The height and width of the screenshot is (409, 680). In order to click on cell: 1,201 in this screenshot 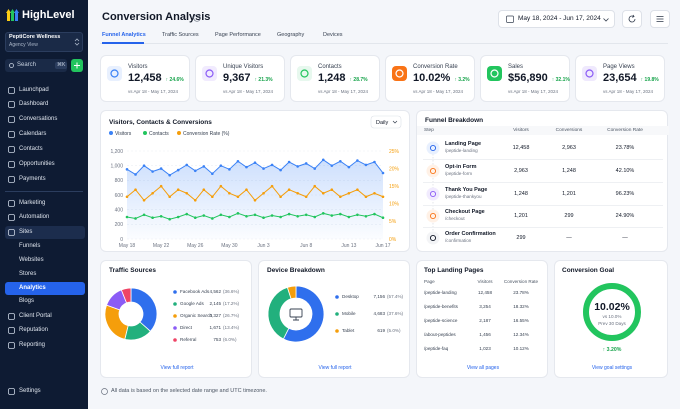, I will do `click(521, 215)`.